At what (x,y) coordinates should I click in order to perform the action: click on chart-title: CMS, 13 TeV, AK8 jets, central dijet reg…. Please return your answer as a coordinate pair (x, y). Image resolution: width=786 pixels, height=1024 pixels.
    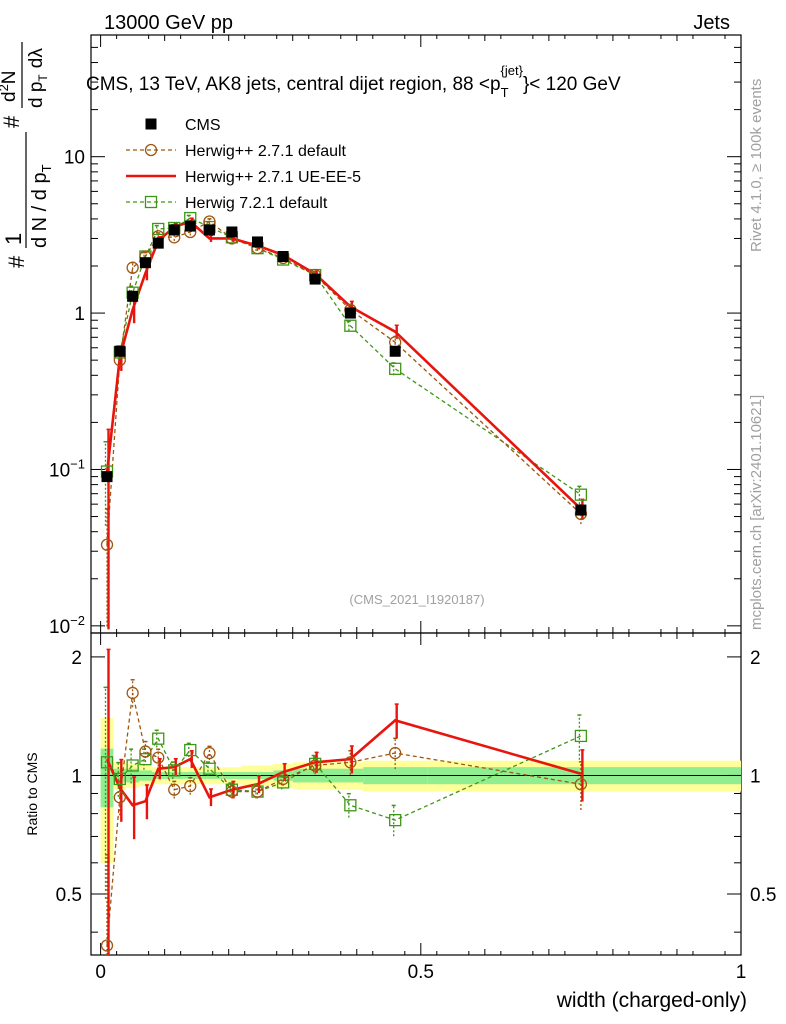
    Looking at the image, I should click on (353, 81).